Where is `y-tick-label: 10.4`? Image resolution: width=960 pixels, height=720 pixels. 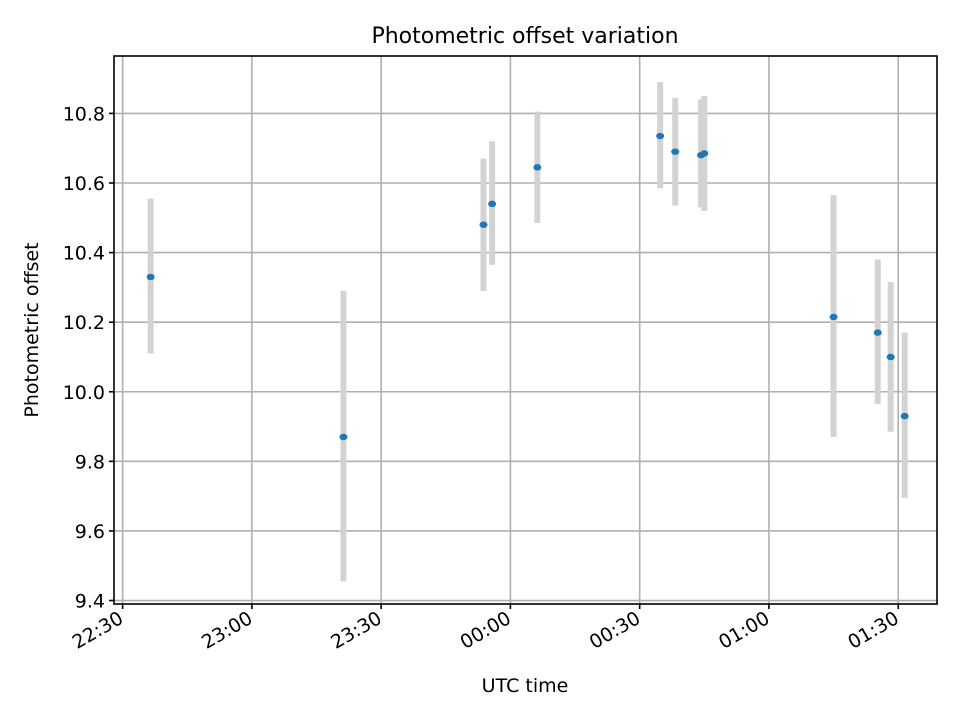 y-tick-label: 10.4 is located at coordinates (84, 254).